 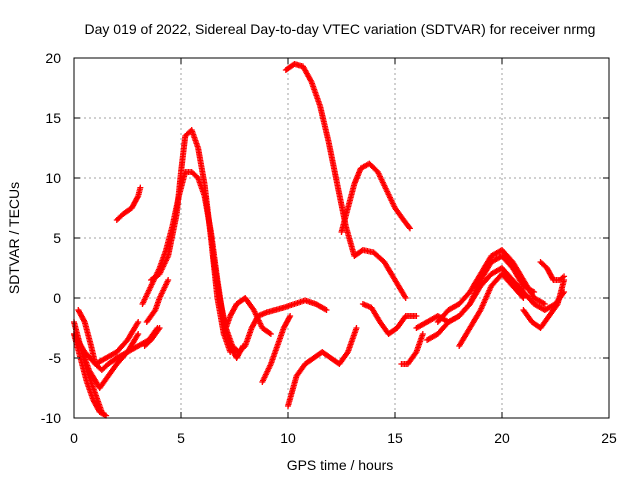 What do you see at coordinates (53, 58) in the screenshot?
I see `y-tick-label: 20` at bounding box center [53, 58].